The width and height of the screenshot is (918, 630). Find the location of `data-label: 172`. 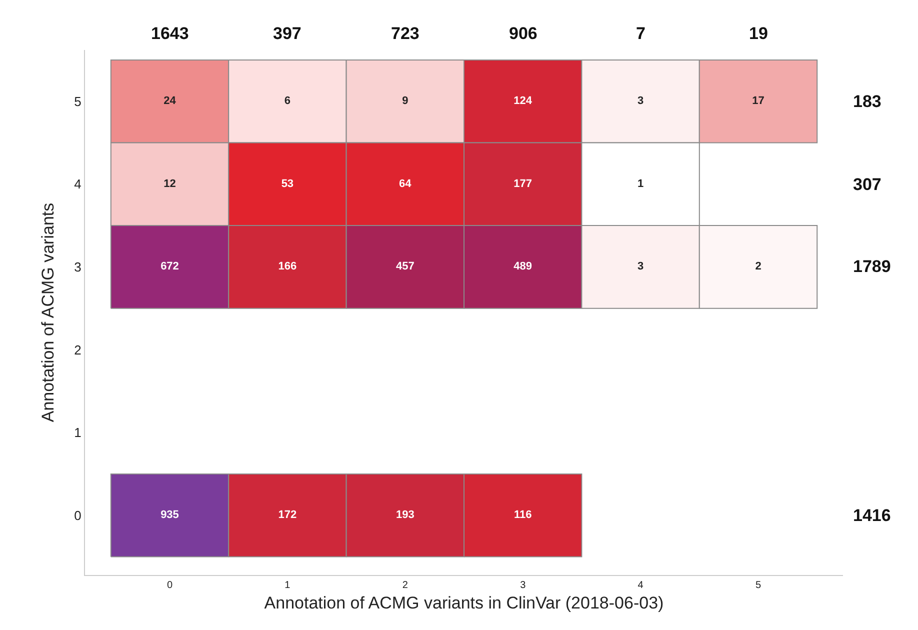

data-label: 172 is located at coordinates (287, 515).